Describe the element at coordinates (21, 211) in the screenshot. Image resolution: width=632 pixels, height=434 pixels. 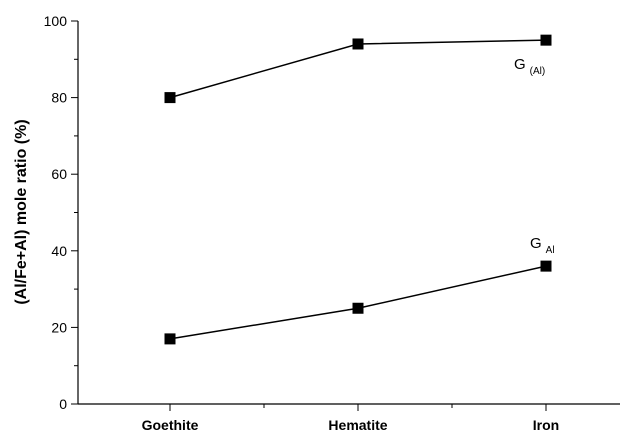
I see `y-axis-title: (Al/Fe+Al) mole ratio (%)` at that location.